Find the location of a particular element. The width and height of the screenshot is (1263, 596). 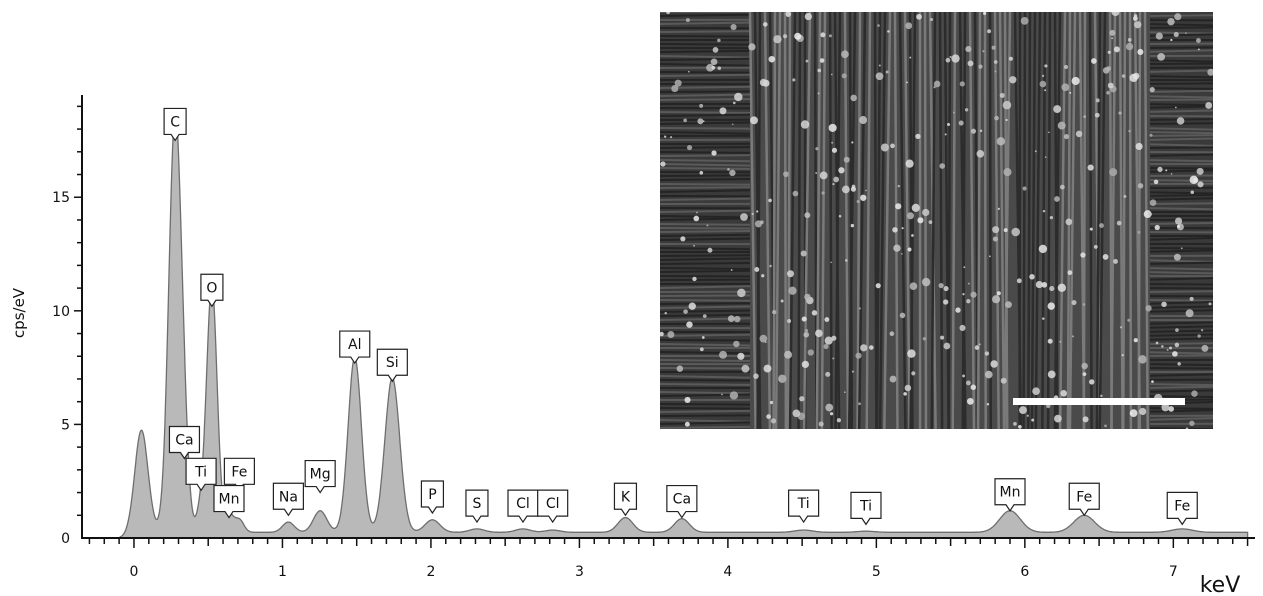

peak-label-na: Na is located at coordinates (288, 499).